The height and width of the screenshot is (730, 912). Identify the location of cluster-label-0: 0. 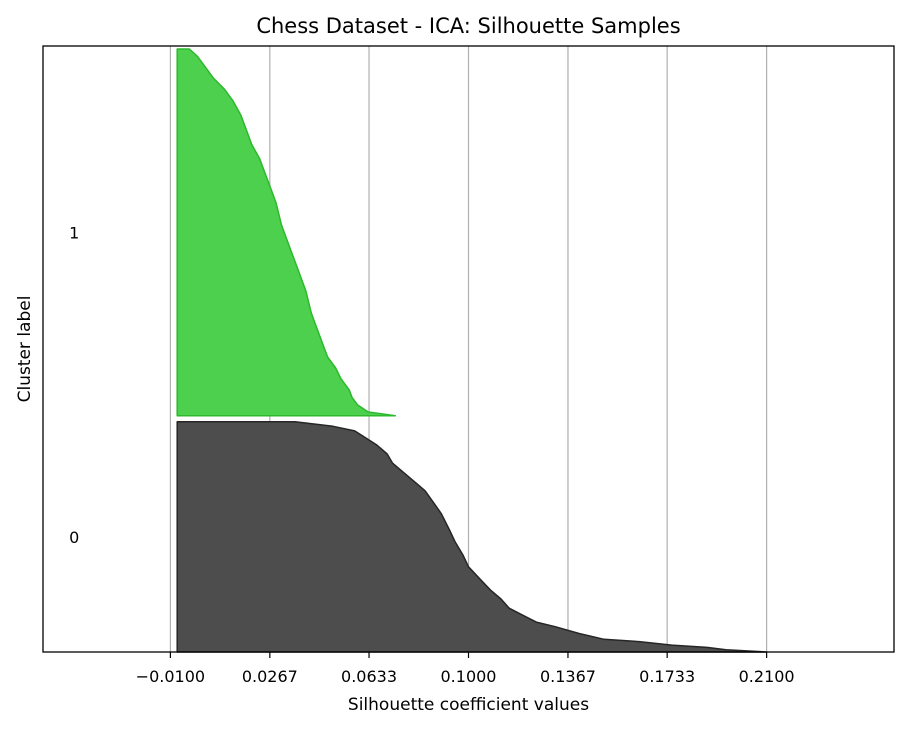
(74, 537).